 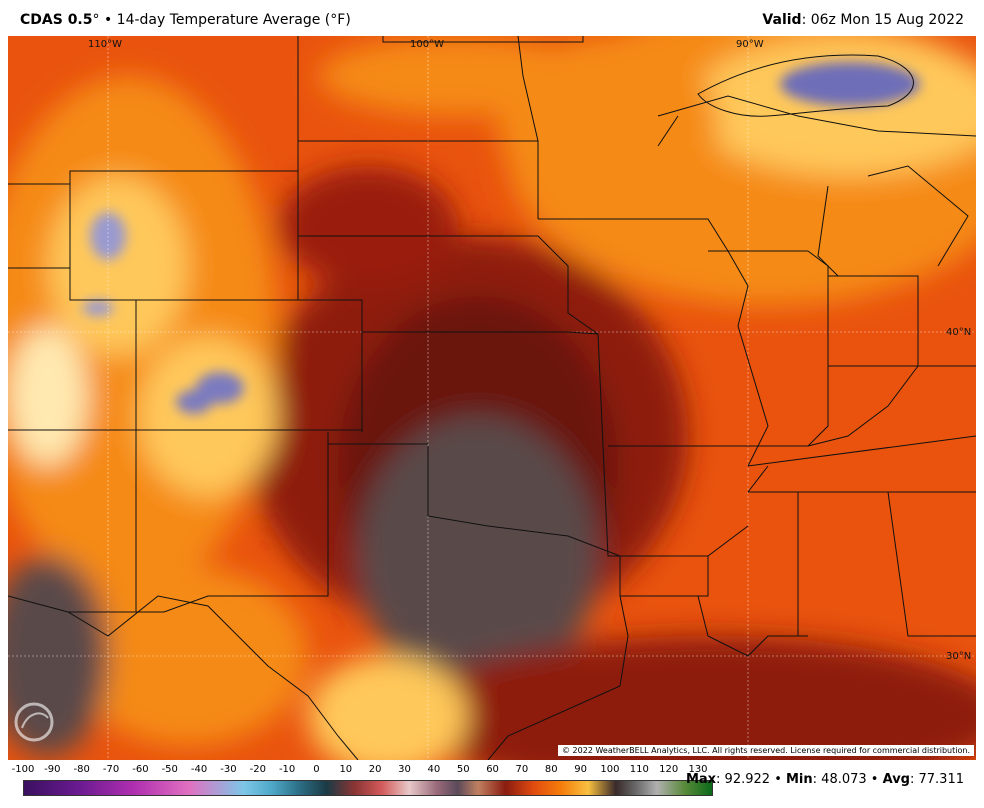 What do you see at coordinates (463, 769) in the screenshot?
I see `color-scale-tick: 50` at bounding box center [463, 769].